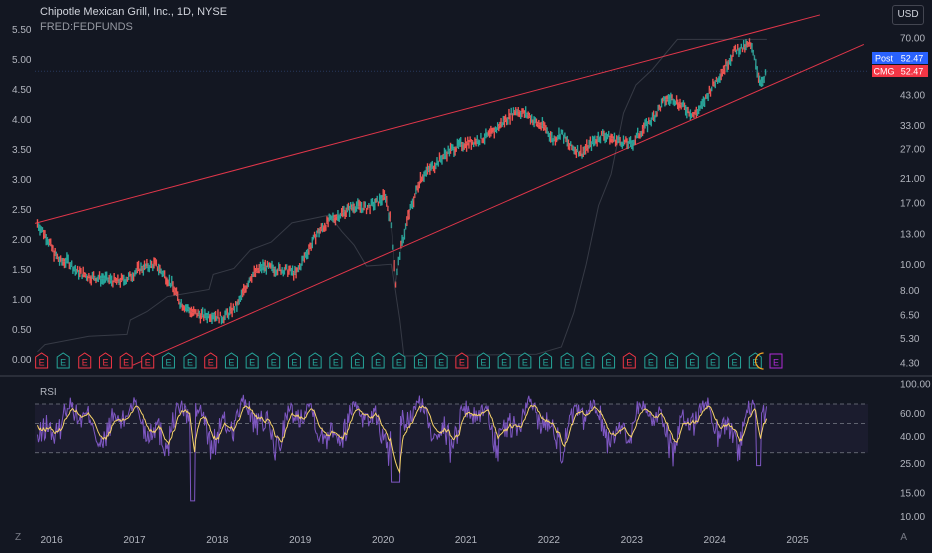 The height and width of the screenshot is (553, 932). Describe the element at coordinates (912, 235) in the screenshot. I see `right-axis-tick: 13.00` at that location.